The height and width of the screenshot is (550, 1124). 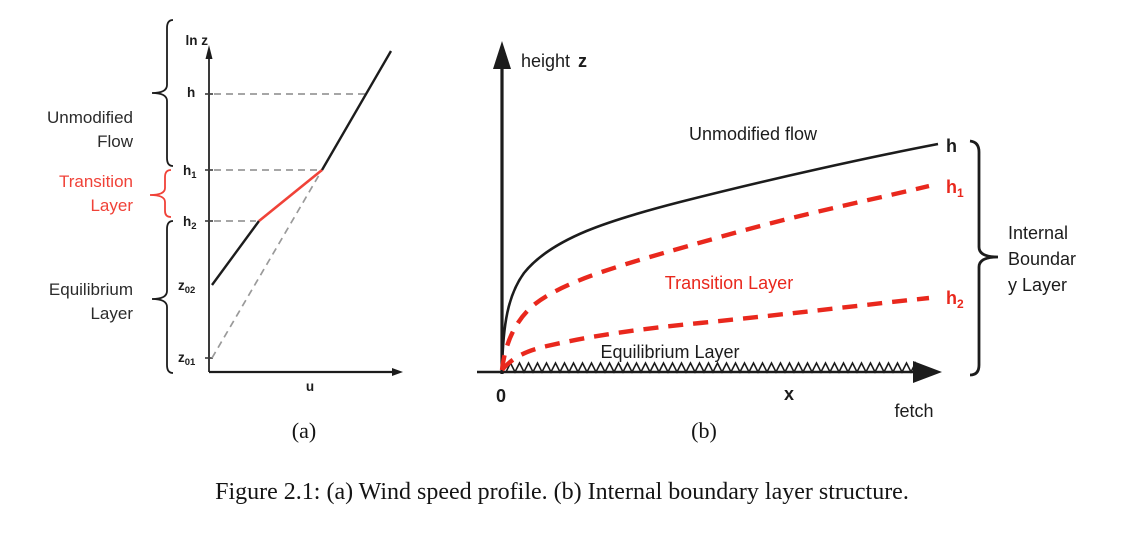 I want to click on upstream-profile-dashed-line, so click(x=267, y=264).